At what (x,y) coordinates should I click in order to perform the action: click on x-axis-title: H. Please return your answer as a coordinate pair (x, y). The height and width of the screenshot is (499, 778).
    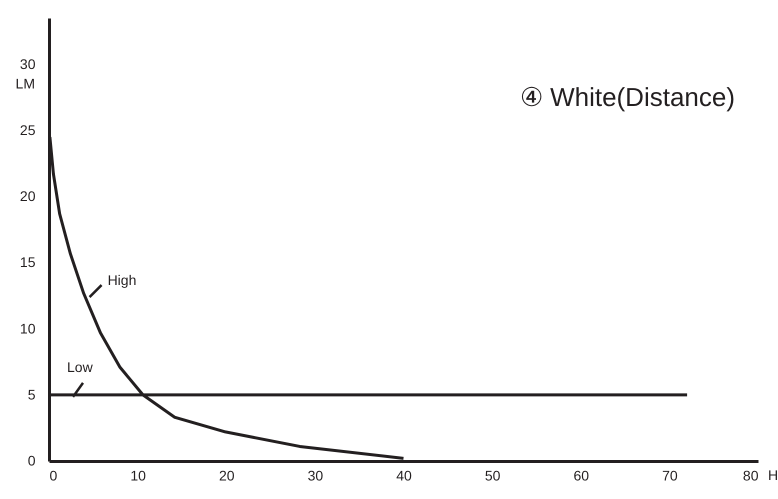
    Looking at the image, I should click on (773, 475).